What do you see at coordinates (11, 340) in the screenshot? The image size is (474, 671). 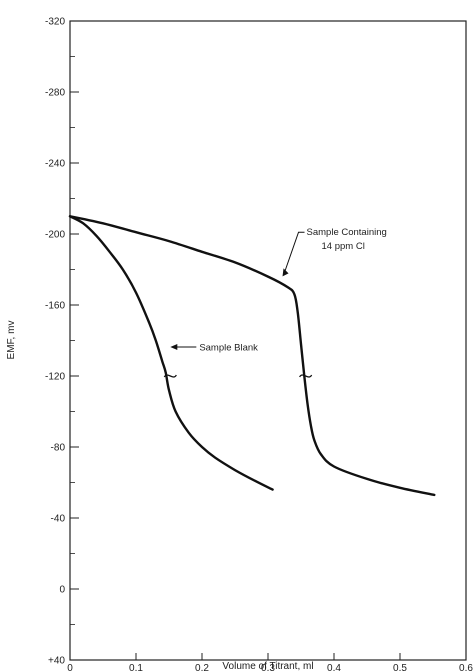 I see `y-axis-title: EMF, mv` at bounding box center [11, 340].